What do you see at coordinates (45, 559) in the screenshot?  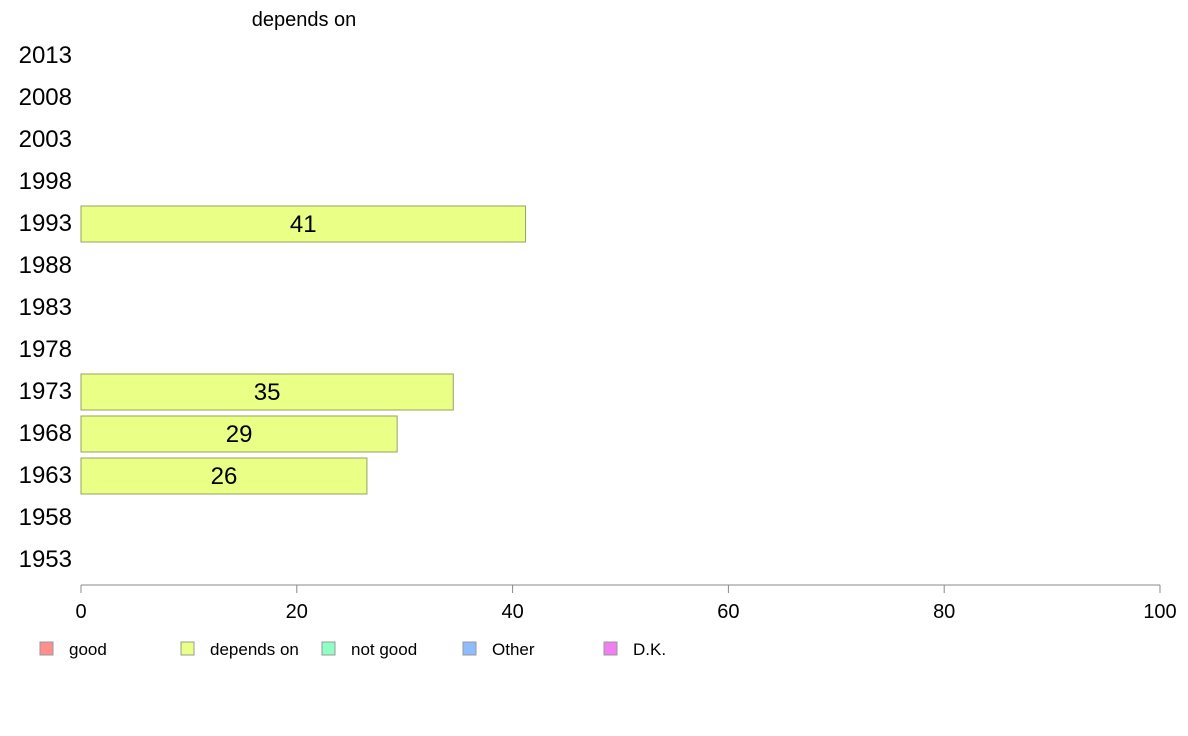 I see `y-tick-label: 1953` at bounding box center [45, 559].